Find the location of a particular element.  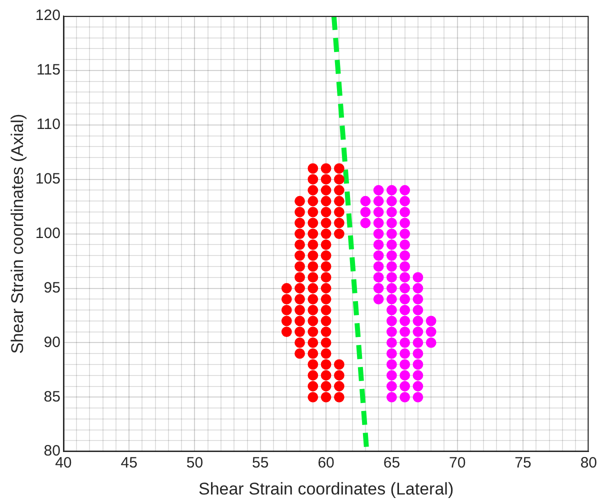

y-tick-label: 90 is located at coordinates (52, 342).